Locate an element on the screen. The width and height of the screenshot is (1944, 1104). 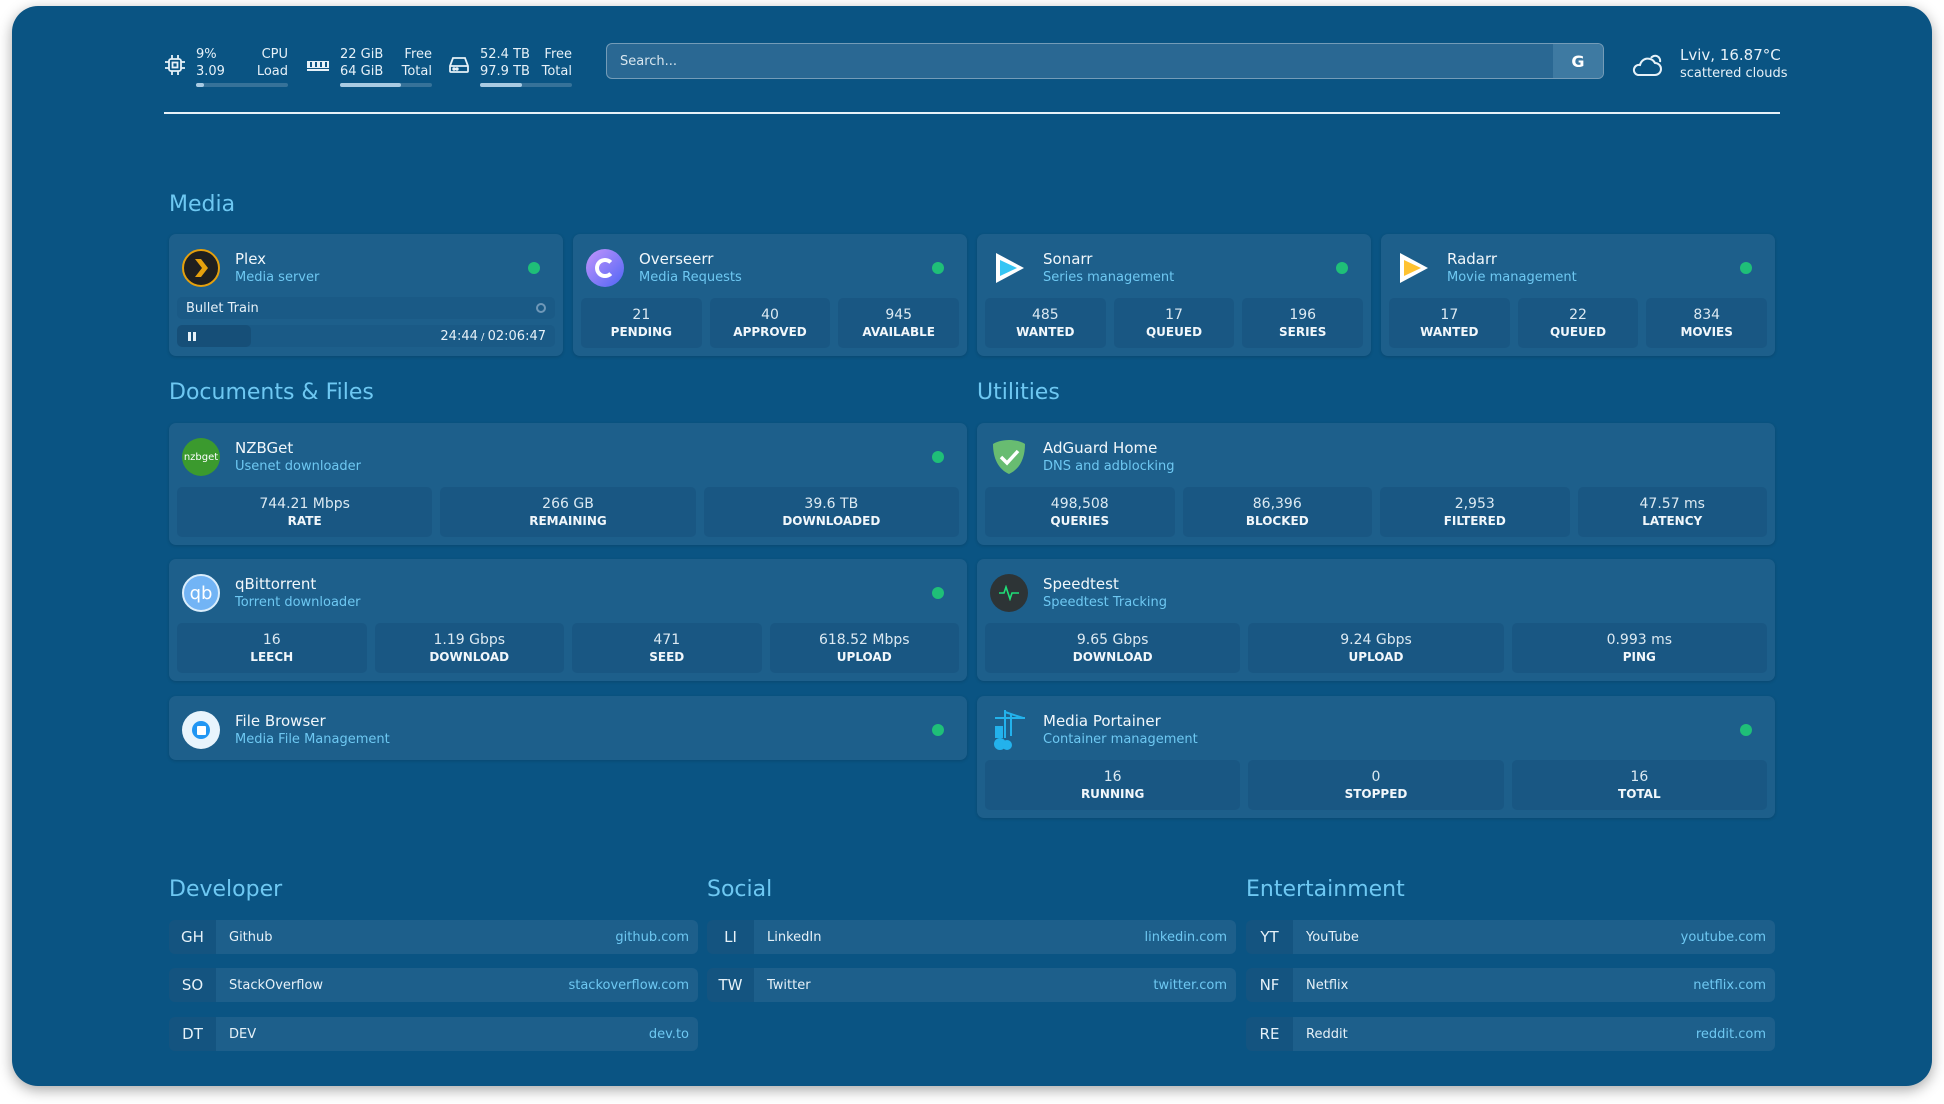
stat-value: 196 is located at coordinates (1303, 315).